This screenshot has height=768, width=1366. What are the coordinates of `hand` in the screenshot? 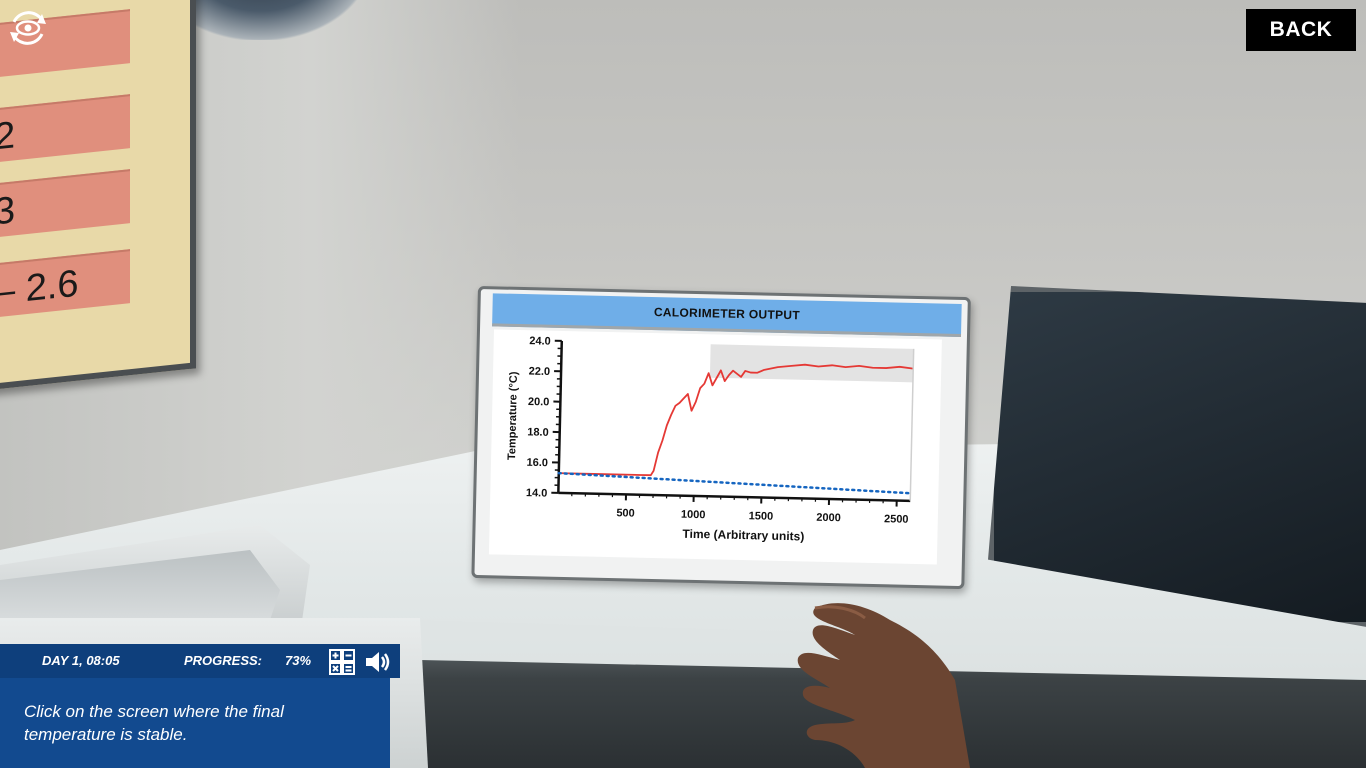 It's located at (883, 685).